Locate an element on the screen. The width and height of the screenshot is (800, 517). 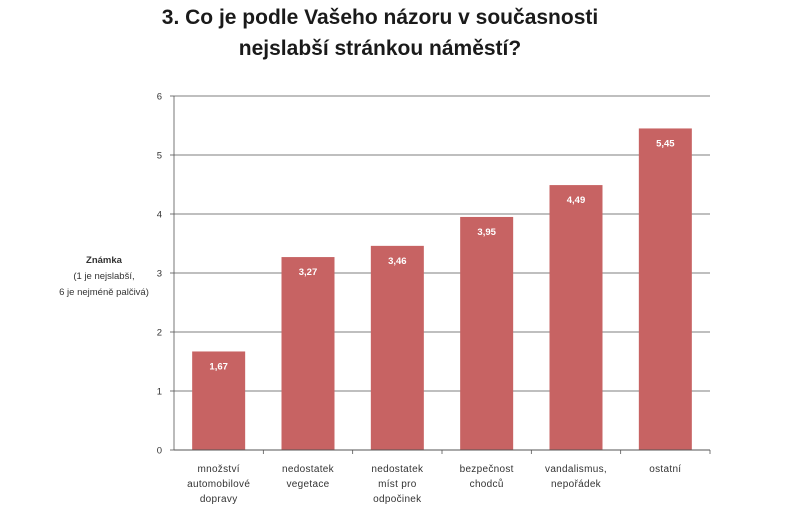
x-tick-label-line: bezpečnost is located at coordinates (487, 469).